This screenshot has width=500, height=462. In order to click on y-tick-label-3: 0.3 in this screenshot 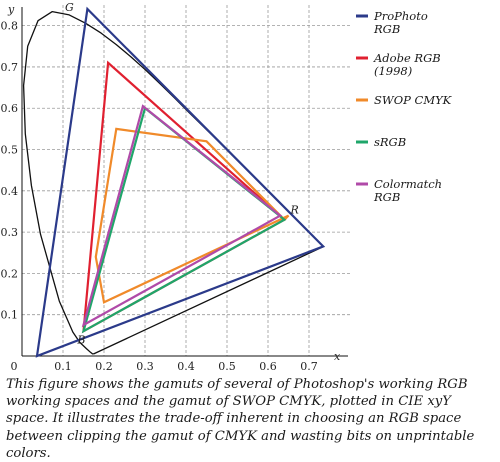, I will do `click(10, 232)`.